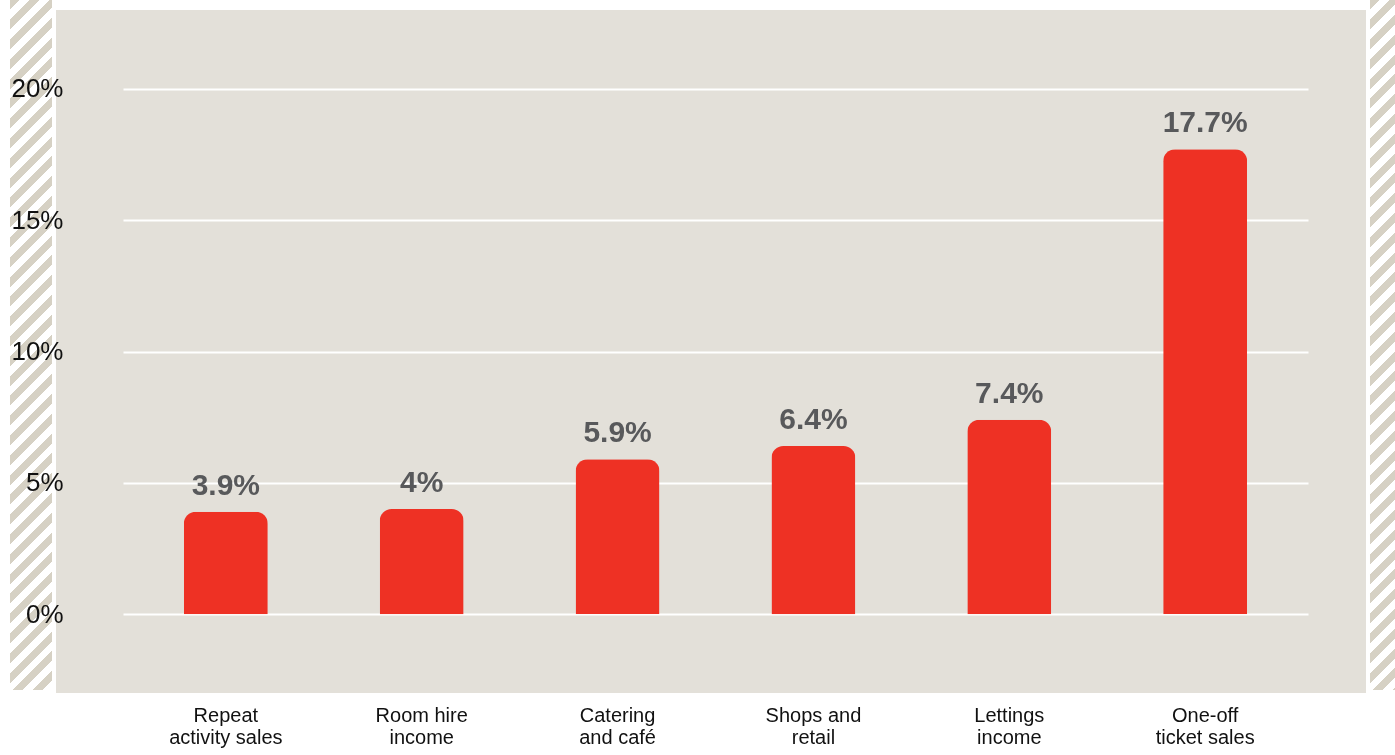  Describe the element at coordinates (813, 419) in the screenshot. I see `data-label: 6.4%` at that location.